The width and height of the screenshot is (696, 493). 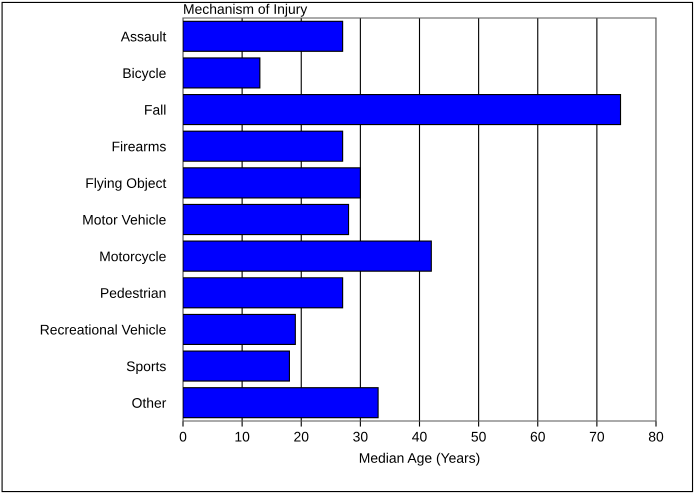 What do you see at coordinates (146, 367) in the screenshot?
I see `y-tick-label: Sports` at bounding box center [146, 367].